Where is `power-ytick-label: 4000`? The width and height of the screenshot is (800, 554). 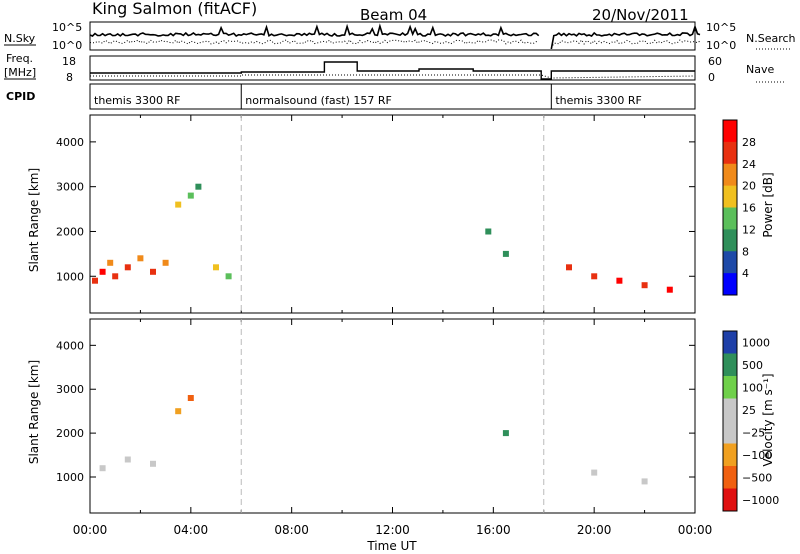
power-ytick-label: 4000 is located at coordinates (70, 142).